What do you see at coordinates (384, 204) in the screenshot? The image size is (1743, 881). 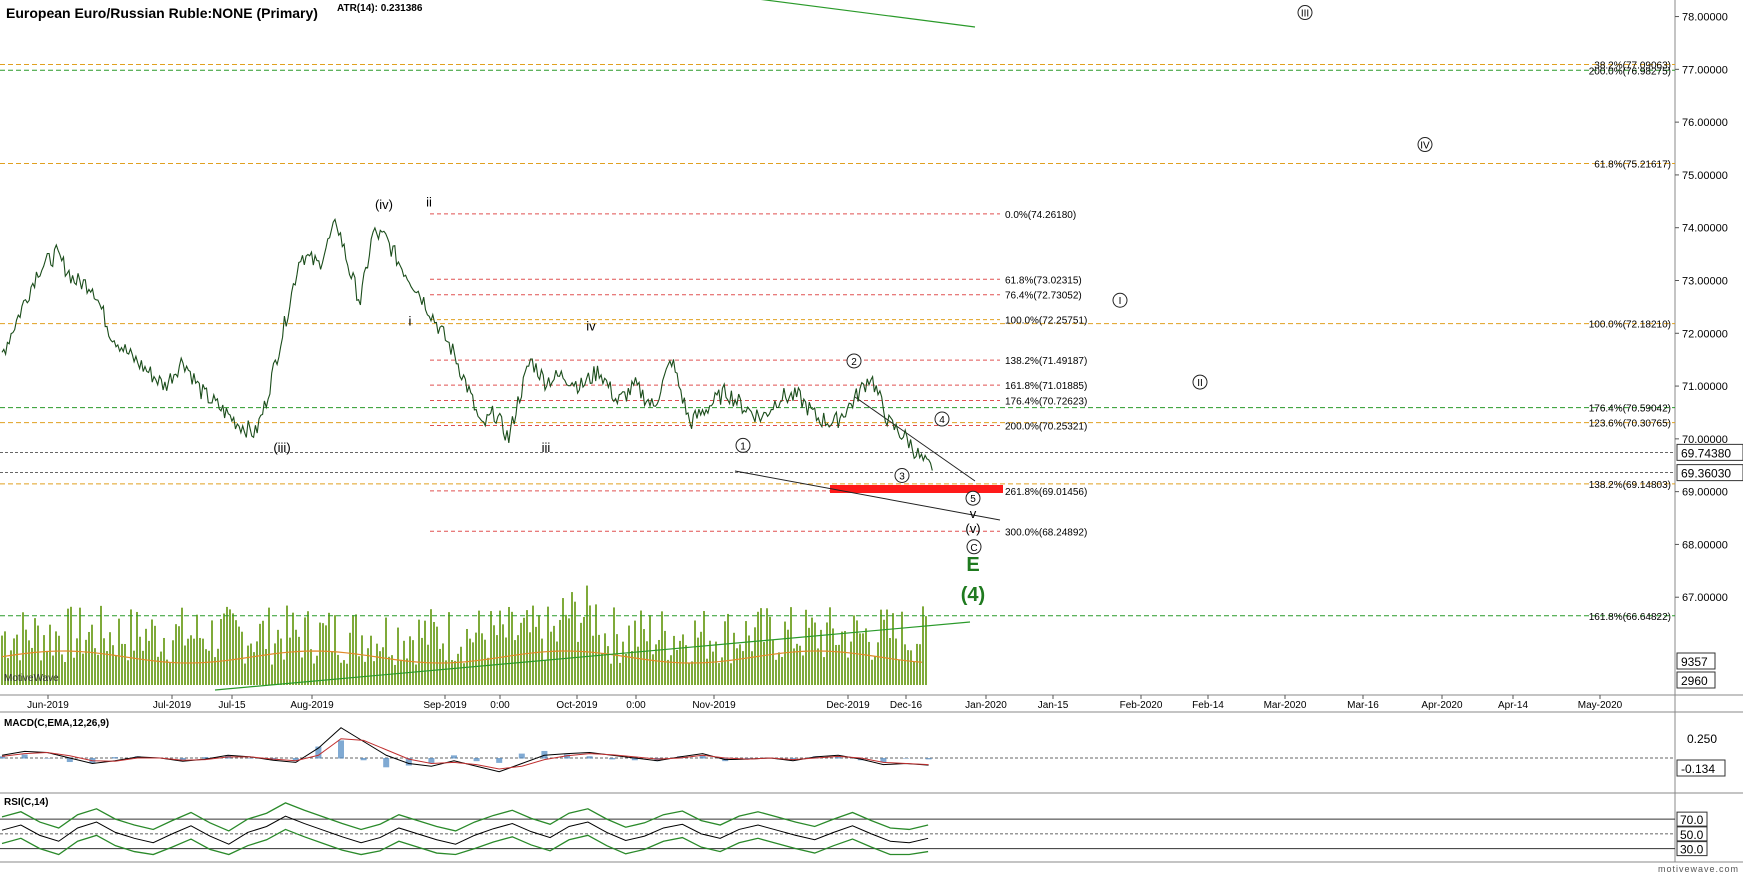 I see `wave-label: (iv)` at bounding box center [384, 204].